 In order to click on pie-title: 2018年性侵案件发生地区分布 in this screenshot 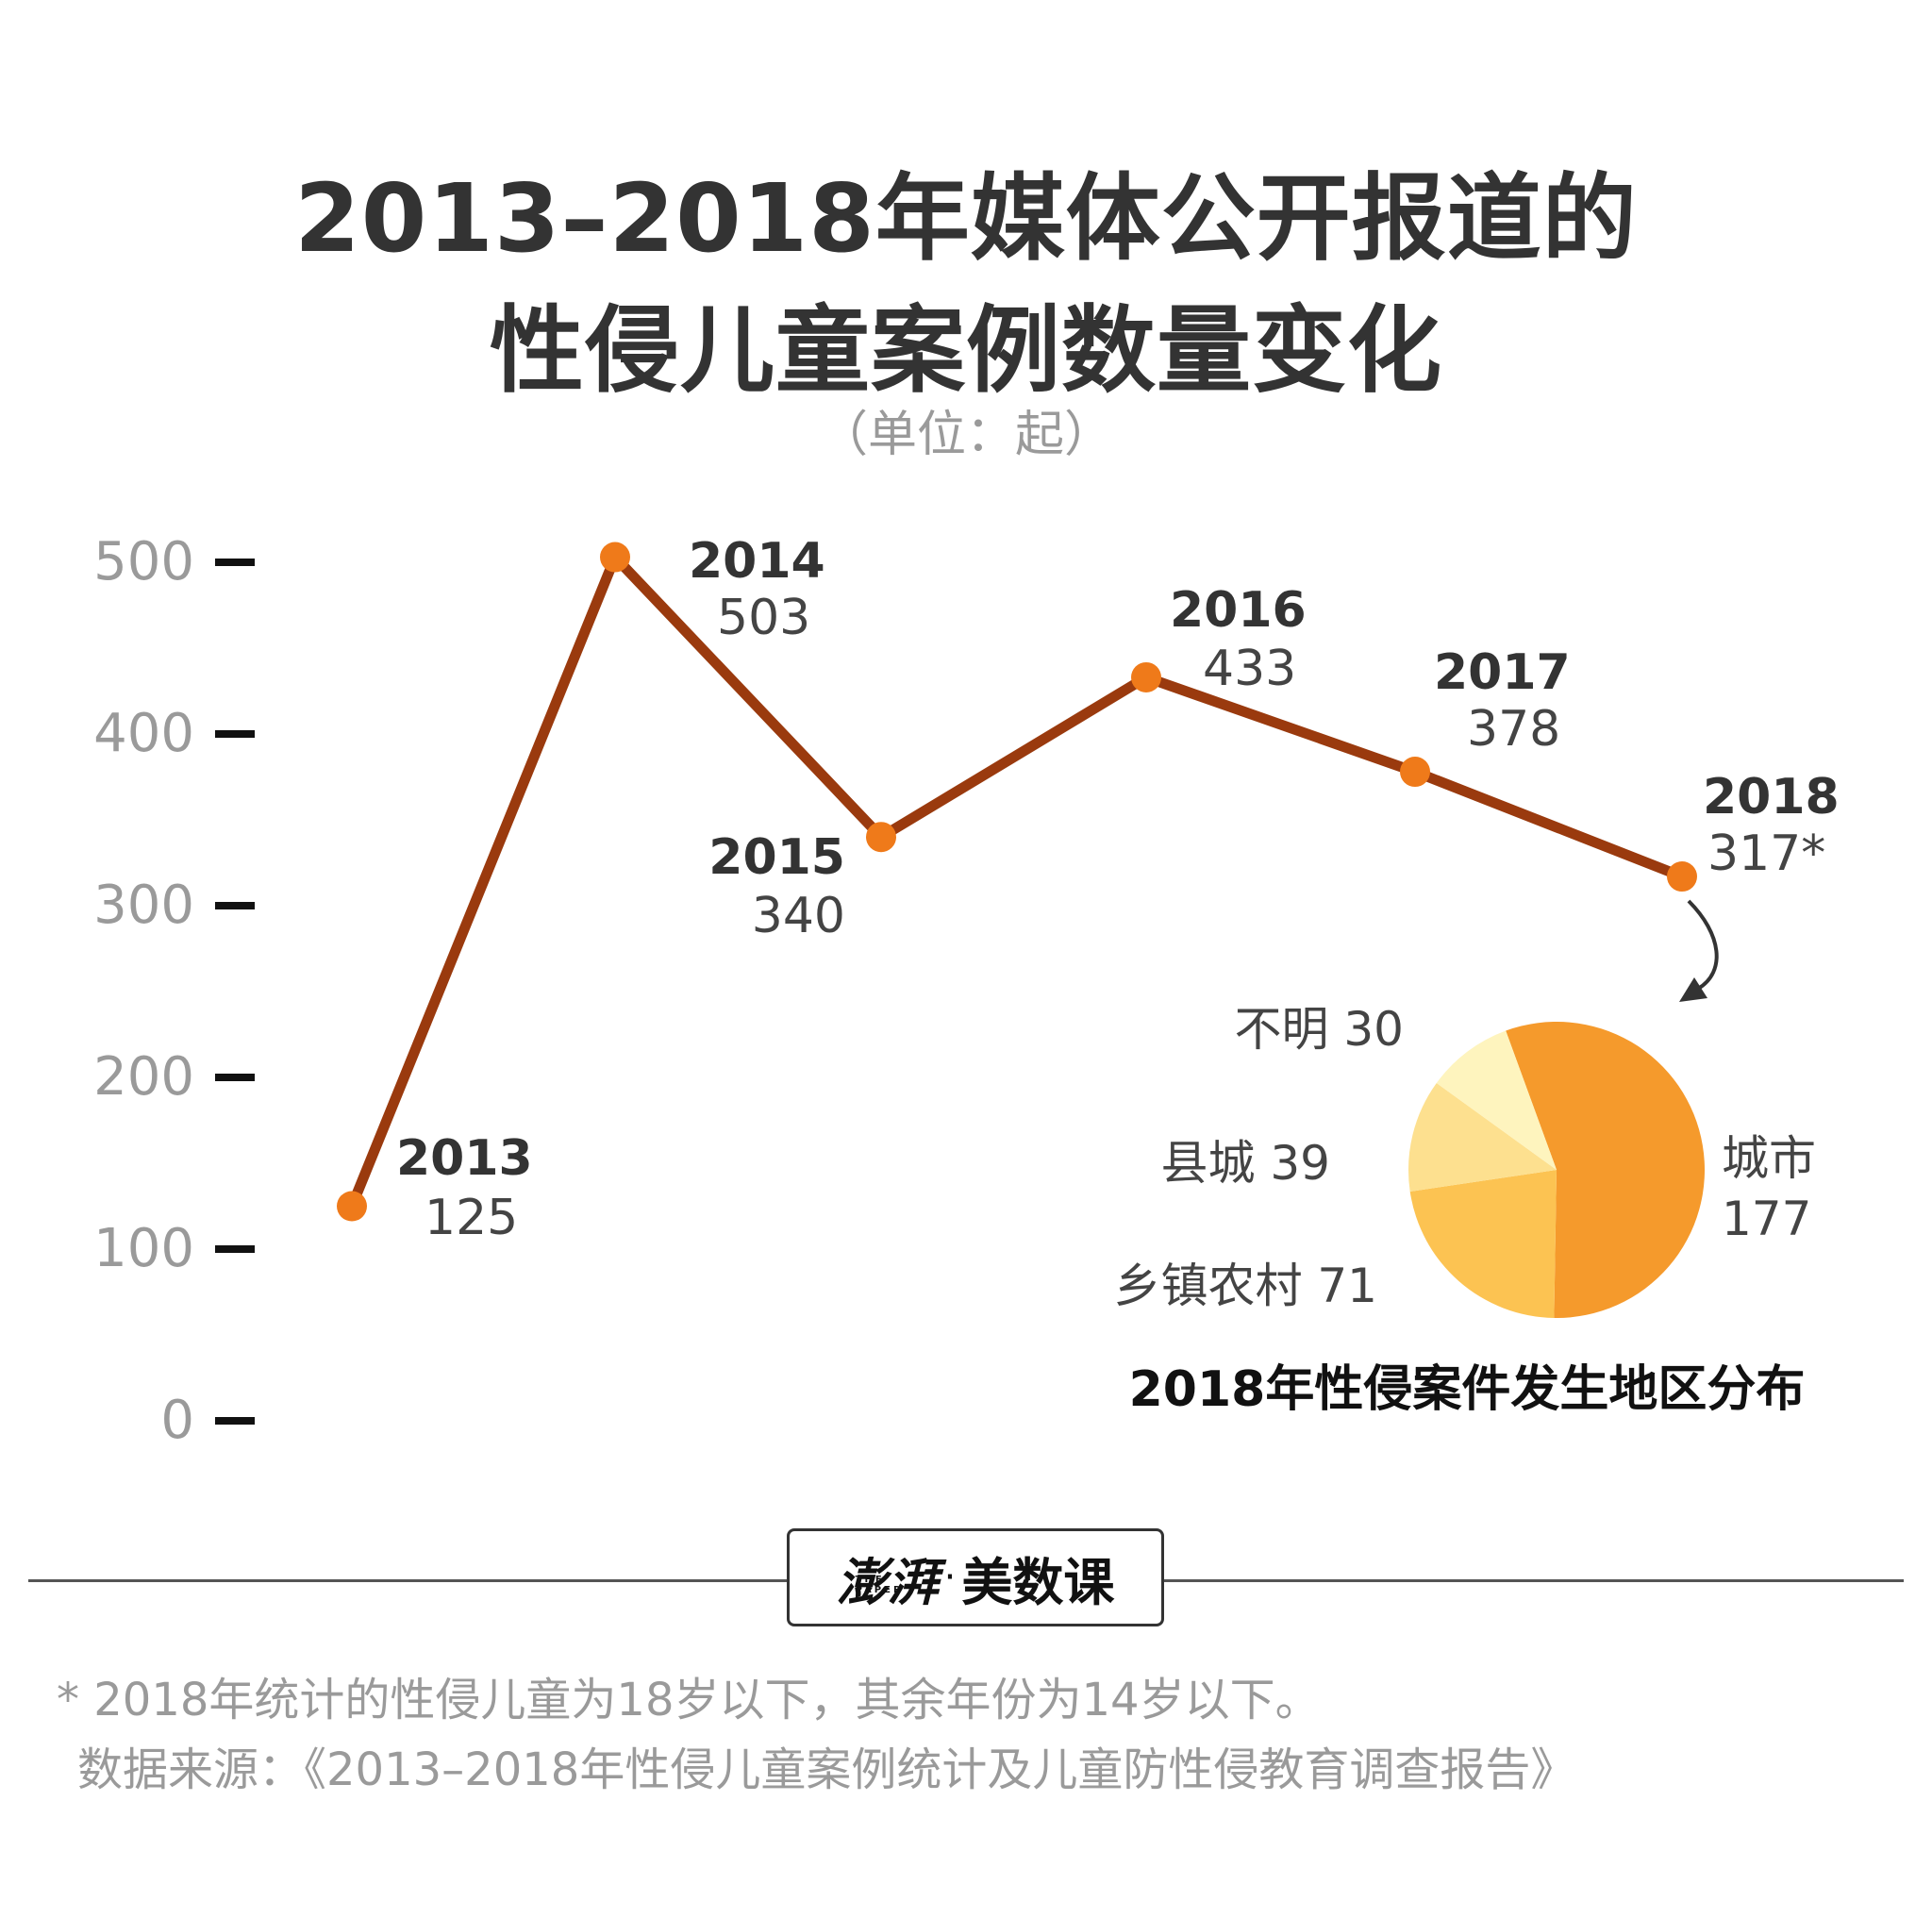, I will do `click(1468, 1390)`.